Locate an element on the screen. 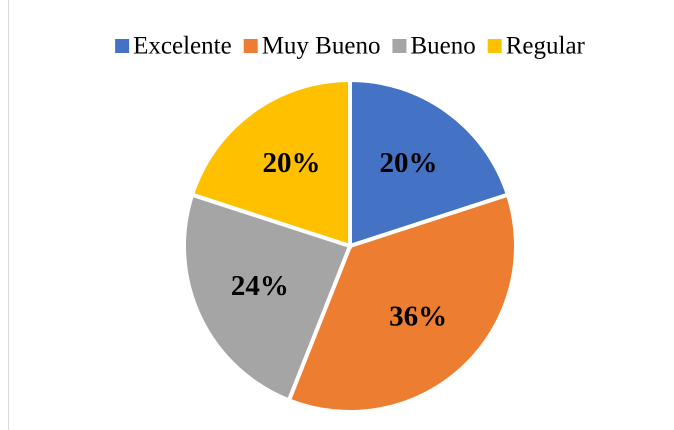 The height and width of the screenshot is (430, 674). legend: Excelente Muy Bueno Bueno Regular is located at coordinates (350, 46).